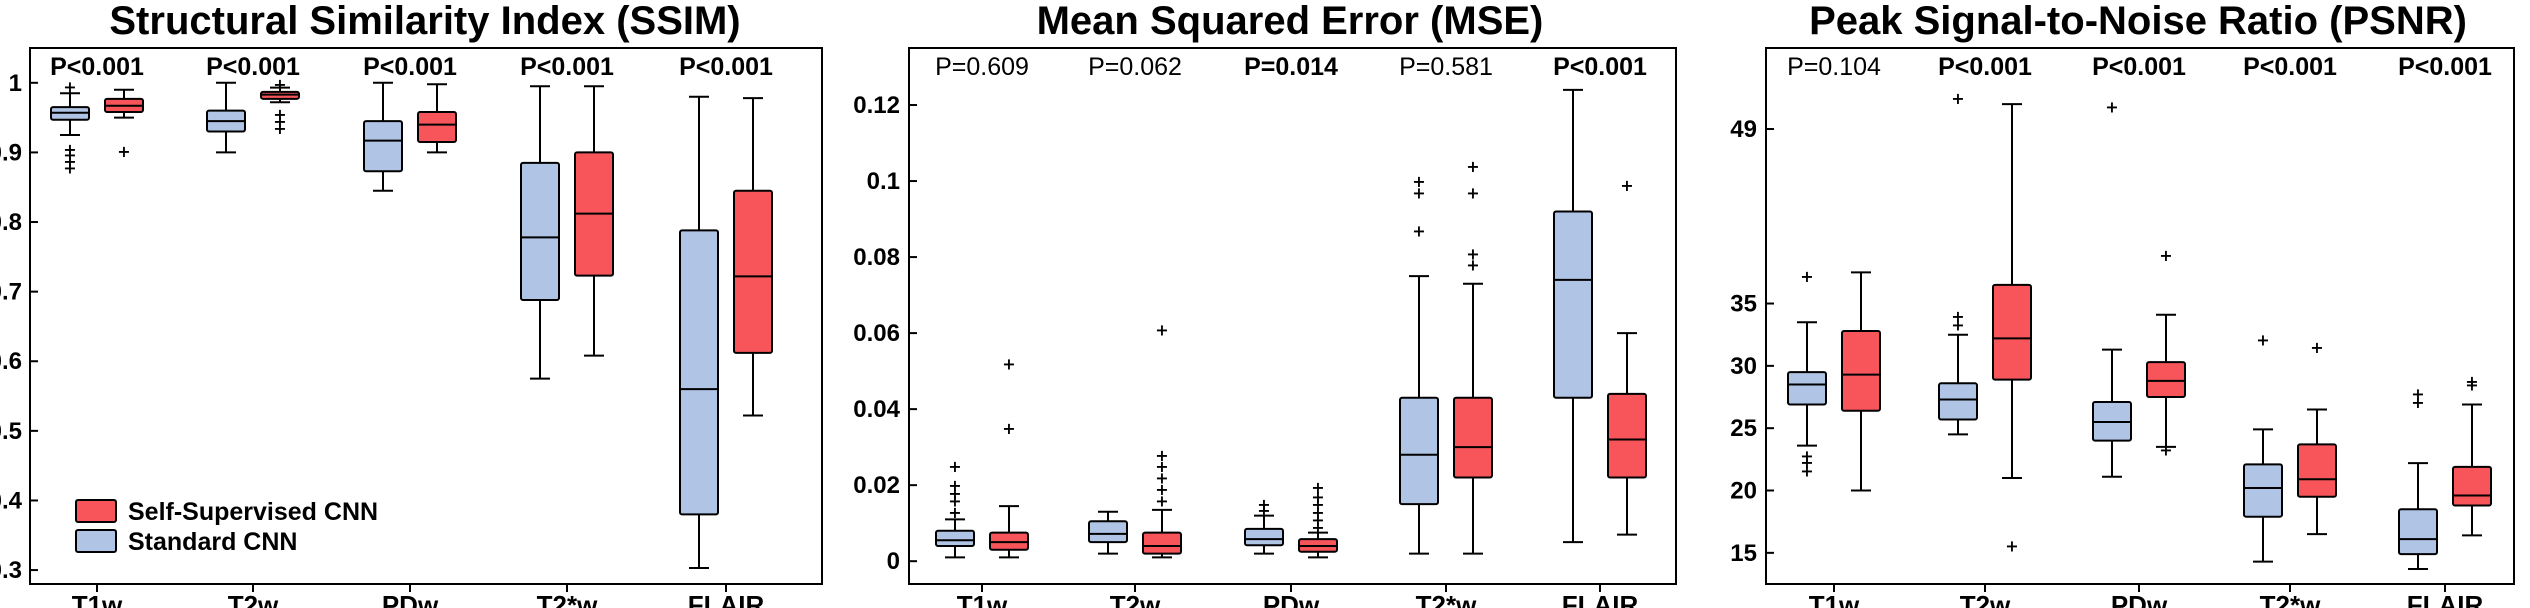  What do you see at coordinates (11, 570) in the screenshot?
I see `y-tick-label: 0.3` at bounding box center [11, 570].